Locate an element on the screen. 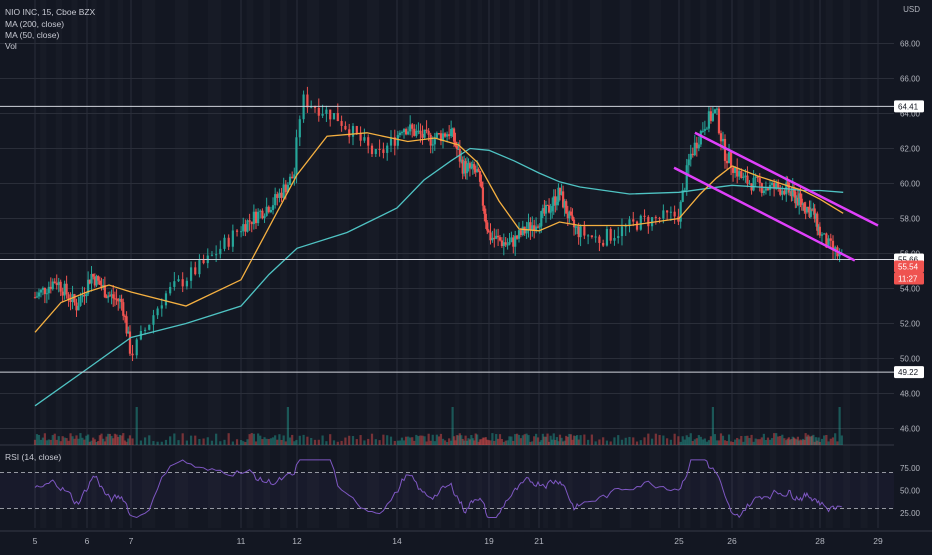 The height and width of the screenshot is (555, 932). volume-legend: Vol is located at coordinates (11, 46).